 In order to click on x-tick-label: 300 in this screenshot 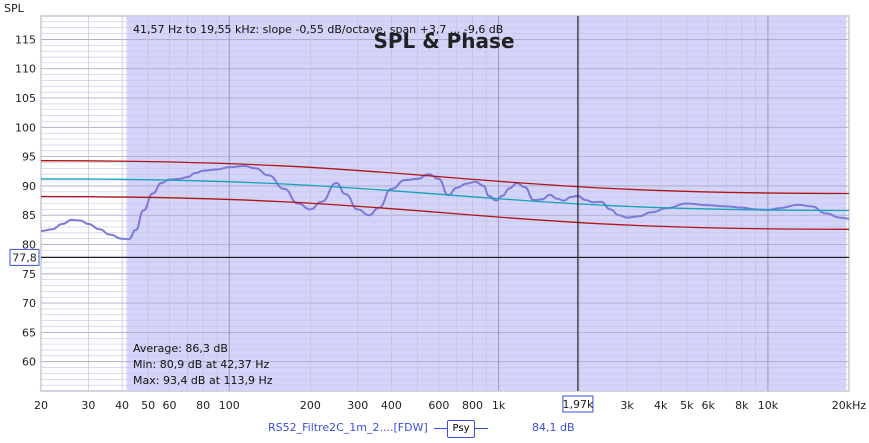, I will do `click(357, 405)`.